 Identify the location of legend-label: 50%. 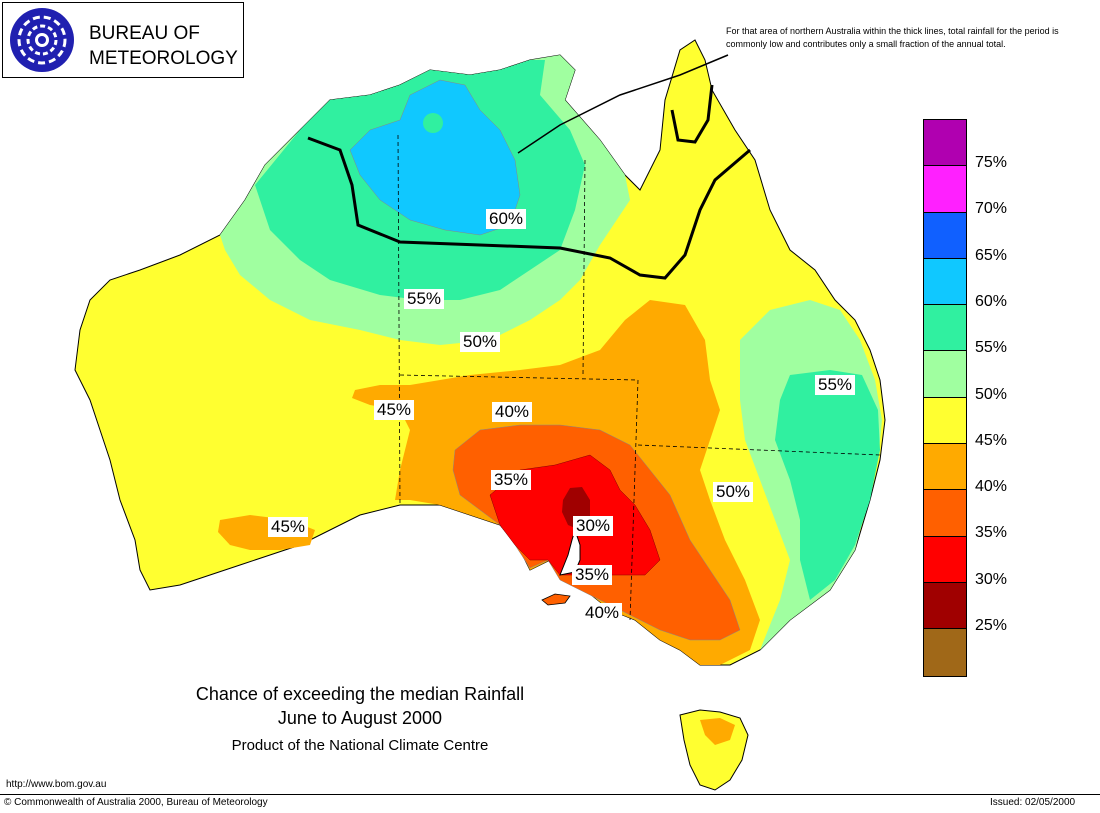
(991, 394).